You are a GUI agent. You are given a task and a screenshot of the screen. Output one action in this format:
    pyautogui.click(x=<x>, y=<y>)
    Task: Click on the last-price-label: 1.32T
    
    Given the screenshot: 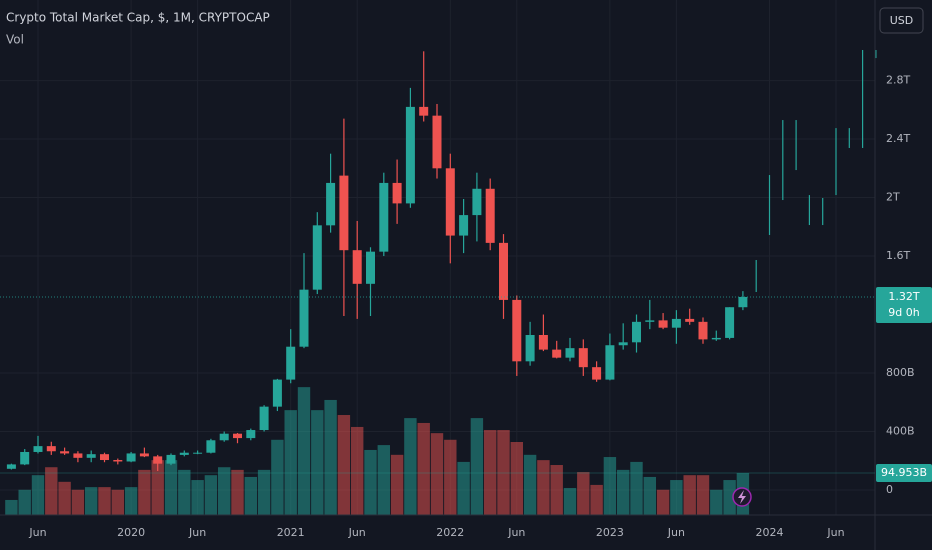 What is the action you would take?
    pyautogui.click(x=903, y=296)
    